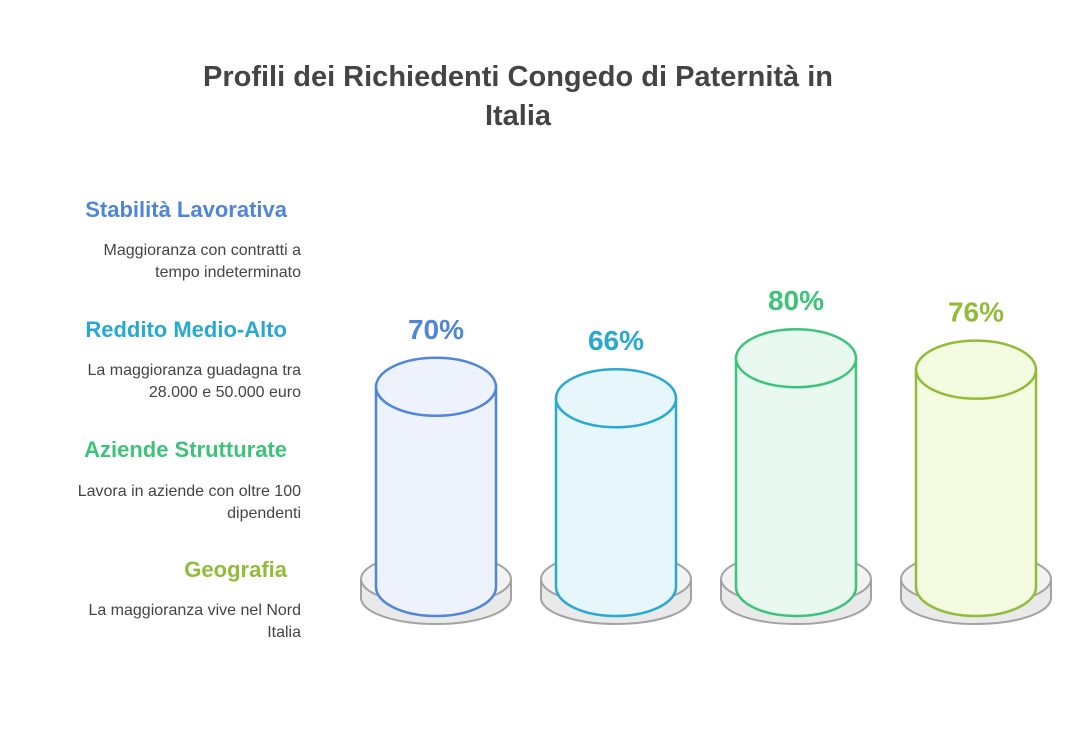  Describe the element at coordinates (194, 610) in the screenshot. I see `category-desc-line: La maggioranza vive nel Nord` at that location.